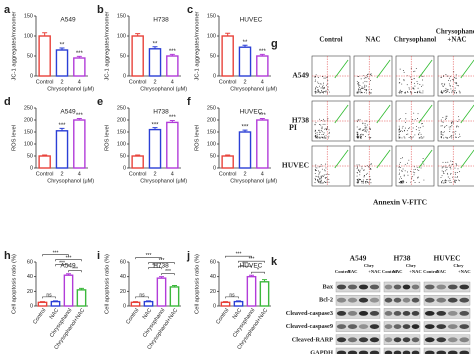  Describe the element at coordinates (123, 56) in the screenshot. I see `y-tick-label: 50` at that location.